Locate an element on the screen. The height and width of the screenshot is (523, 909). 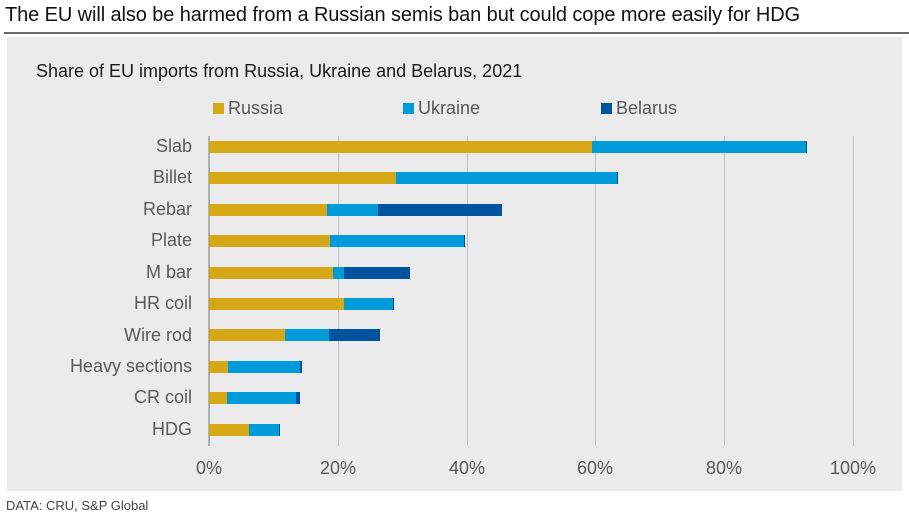
x-tick-label: 40% is located at coordinates (467, 468).